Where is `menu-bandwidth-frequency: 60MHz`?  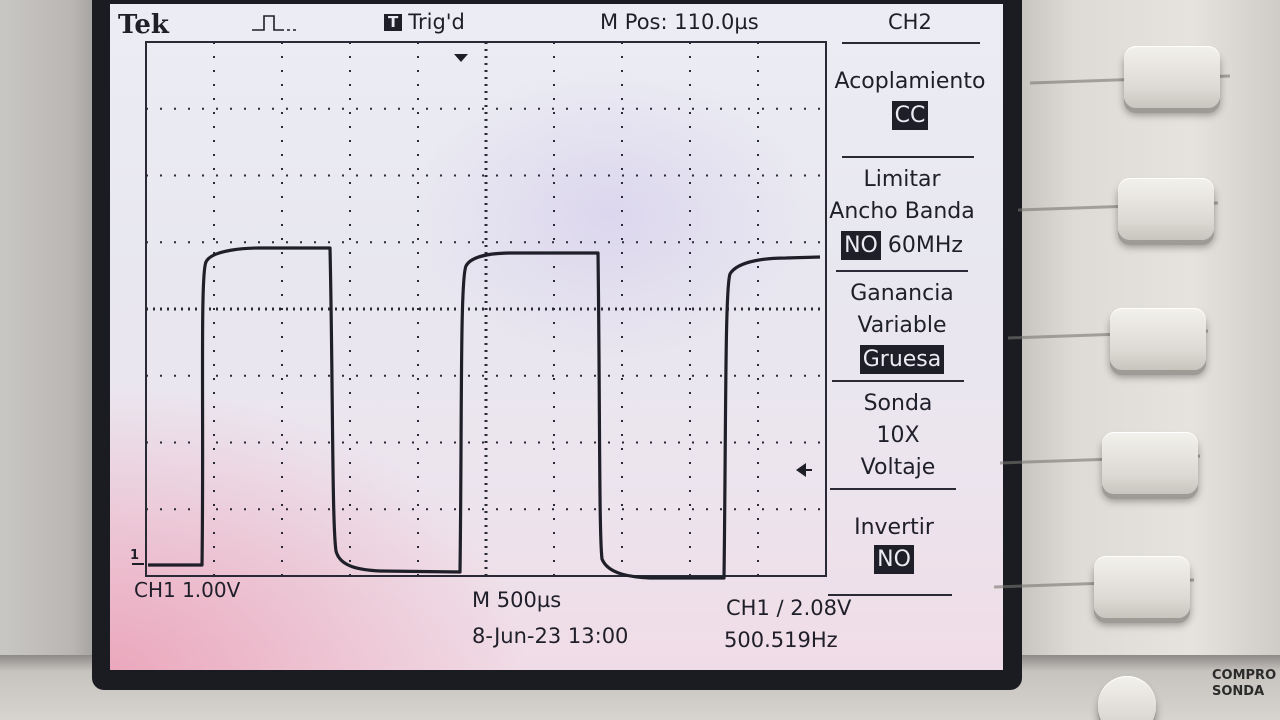 menu-bandwidth-frequency: 60MHz is located at coordinates (925, 245).